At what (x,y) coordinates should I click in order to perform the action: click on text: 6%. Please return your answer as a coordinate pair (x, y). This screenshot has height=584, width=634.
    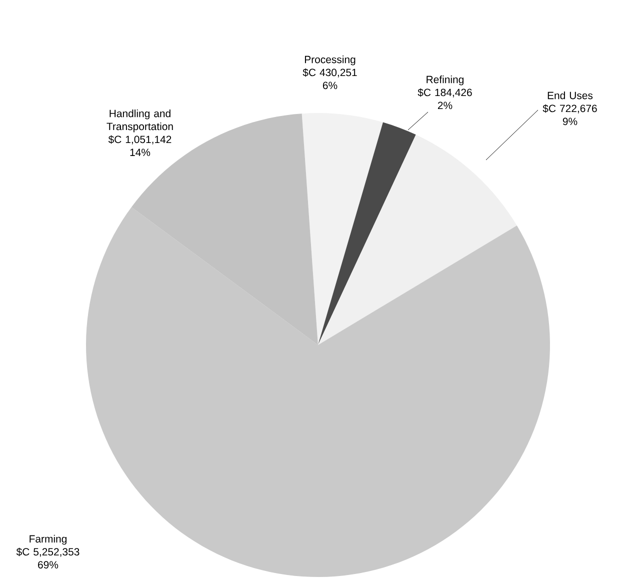
    Looking at the image, I should click on (330, 86).